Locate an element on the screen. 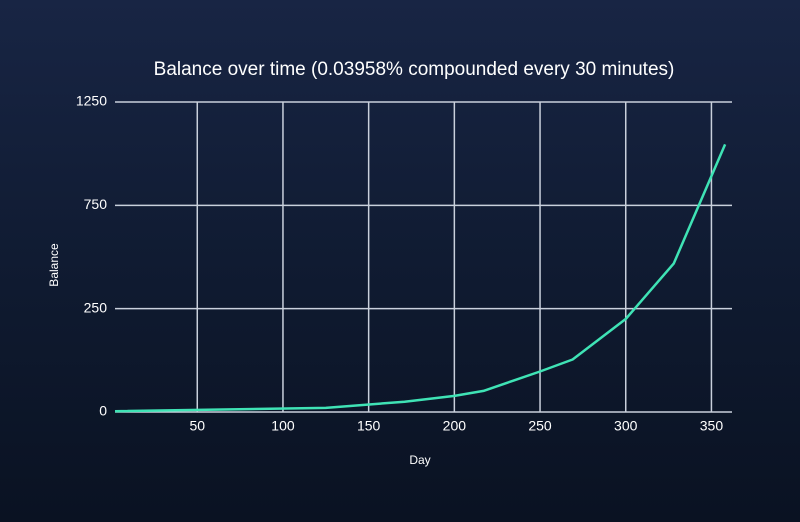 The image size is (800, 522). y-tick-label: 250 is located at coordinates (96, 307).